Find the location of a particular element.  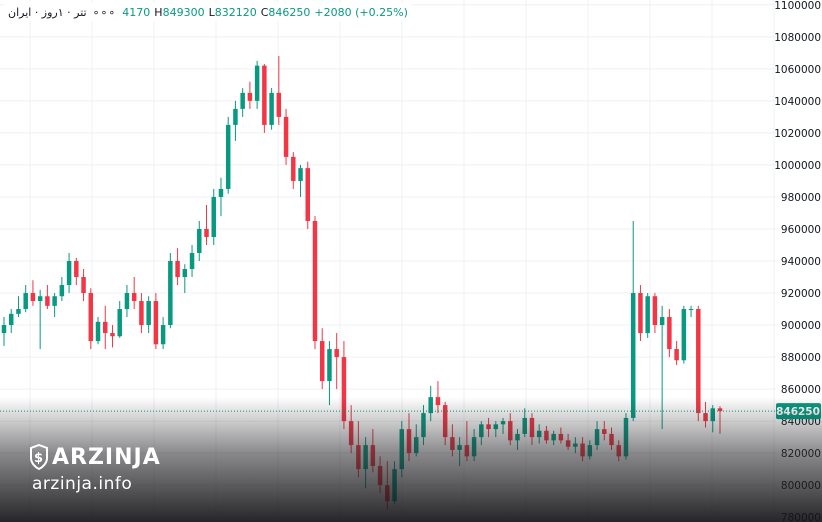

dollar-shield-icon: $ is located at coordinates (39, 457).